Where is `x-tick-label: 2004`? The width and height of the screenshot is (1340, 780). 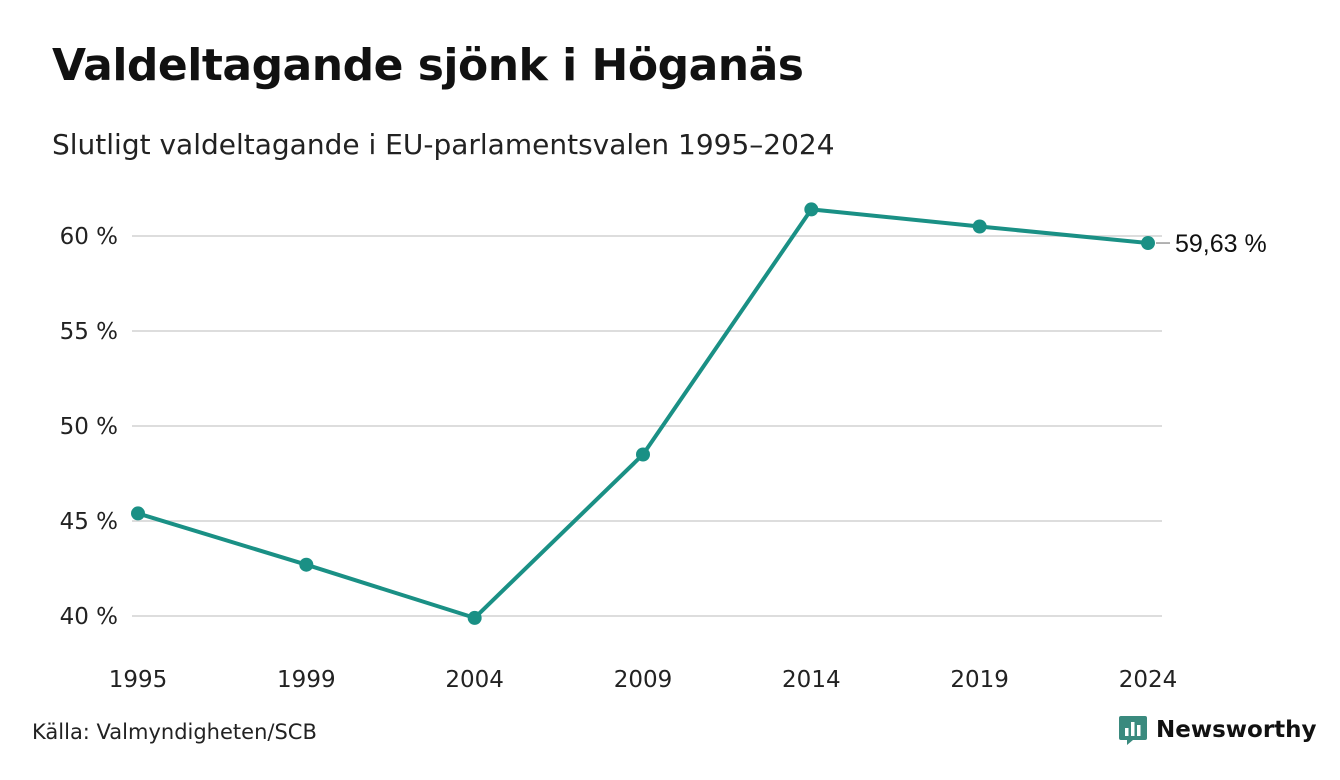
x-tick-label: 2004 is located at coordinates (474, 680).